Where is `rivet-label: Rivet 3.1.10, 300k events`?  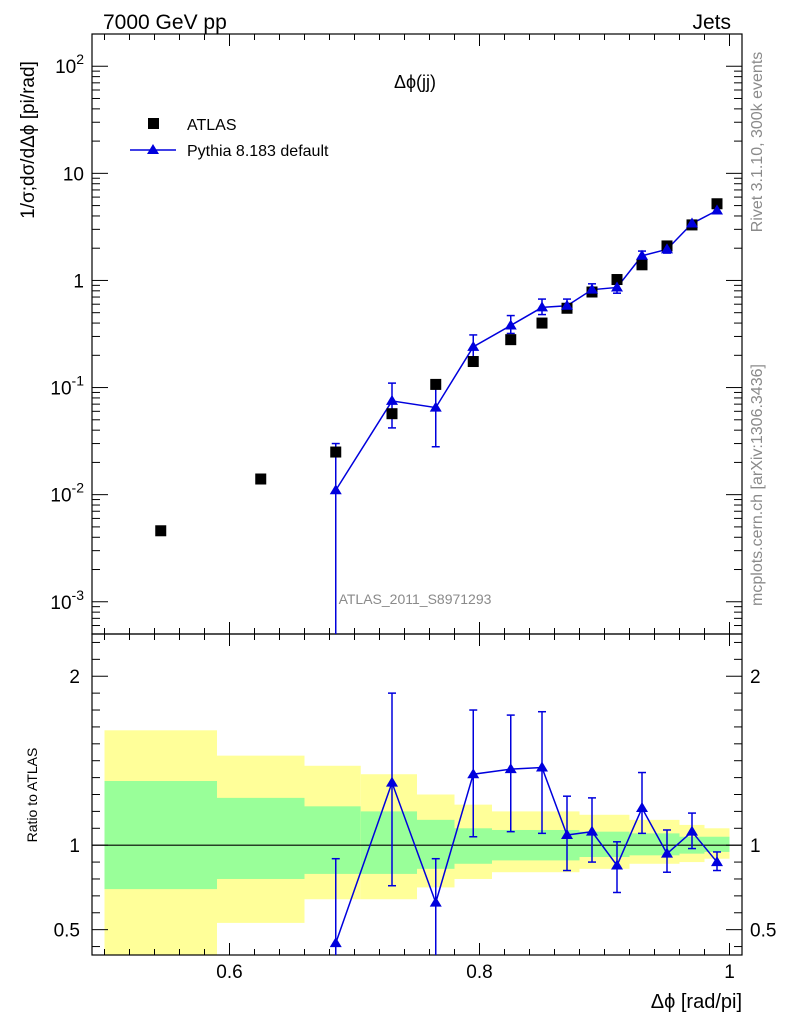 rivet-label: Rivet 3.1.10, 300k events is located at coordinates (757, 142).